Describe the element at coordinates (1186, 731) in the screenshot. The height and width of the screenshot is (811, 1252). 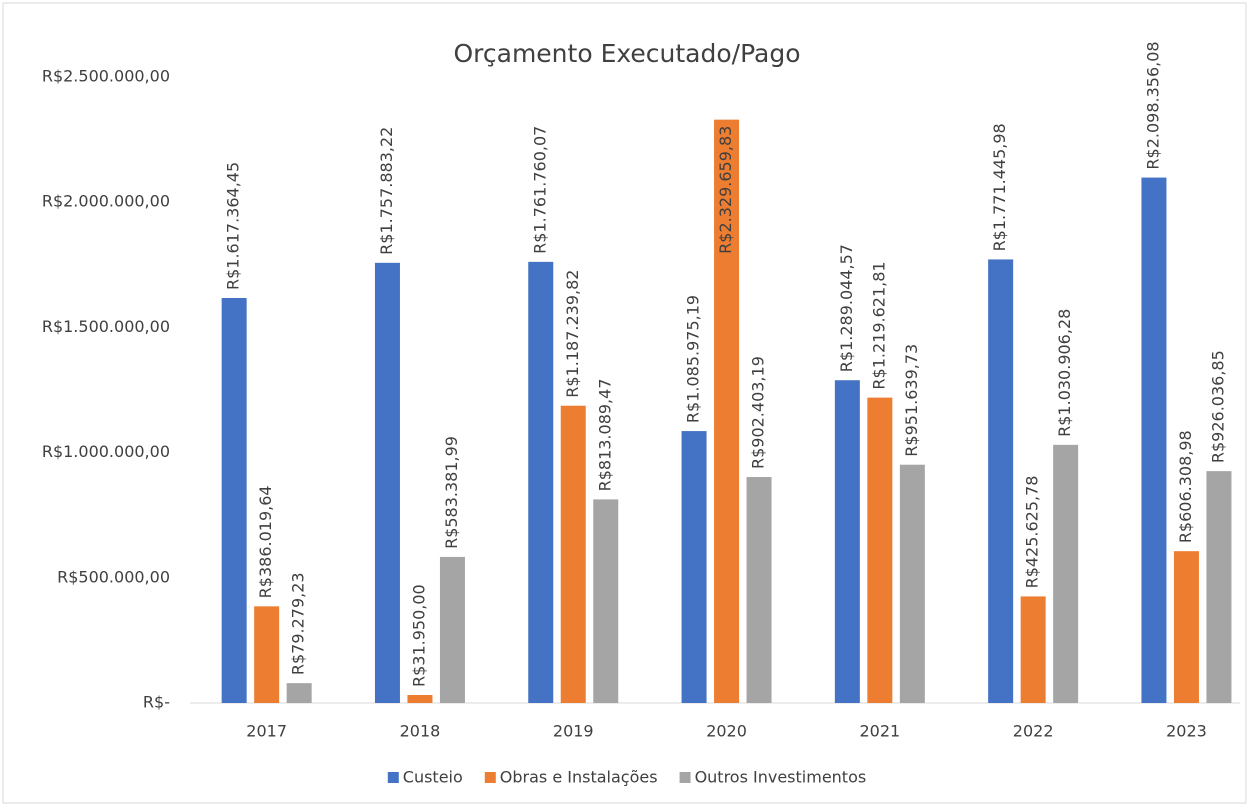
I see `x-tick-label: 2023` at that location.